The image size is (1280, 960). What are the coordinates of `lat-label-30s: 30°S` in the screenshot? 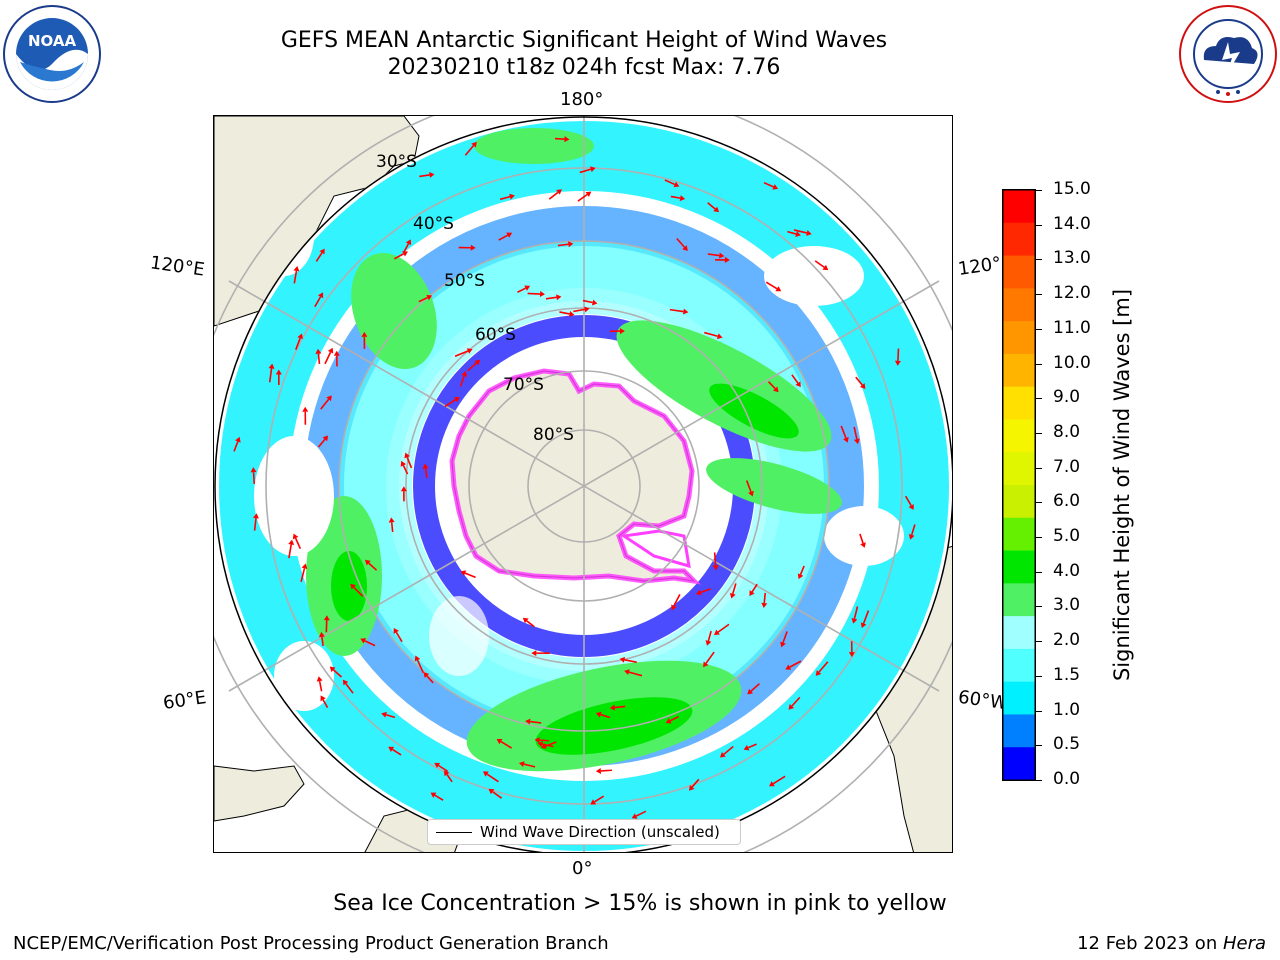 It's located at (396, 162).